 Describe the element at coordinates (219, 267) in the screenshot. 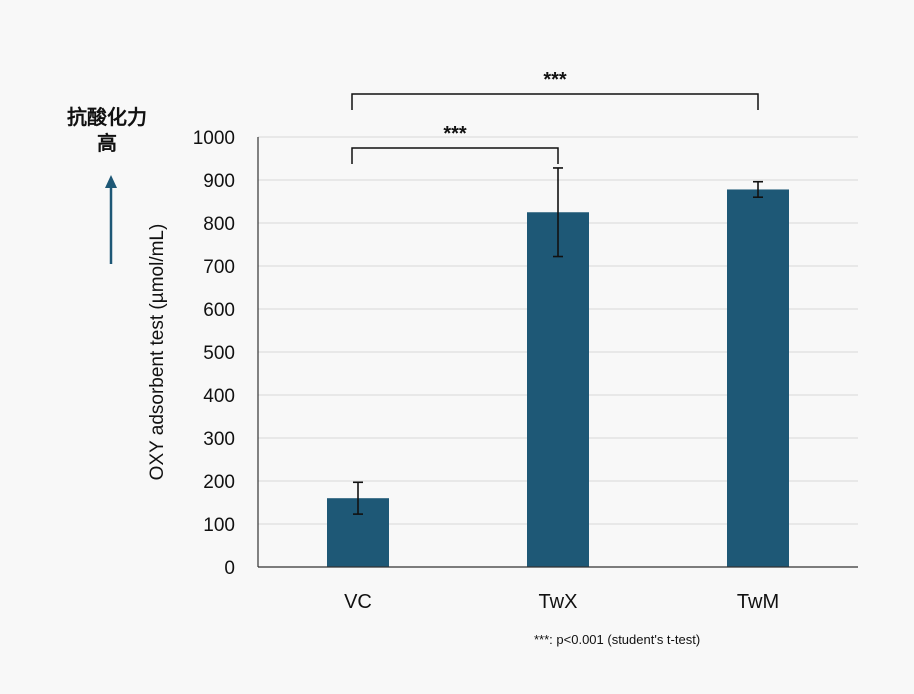

I see `y-tick-label: 700` at that location.